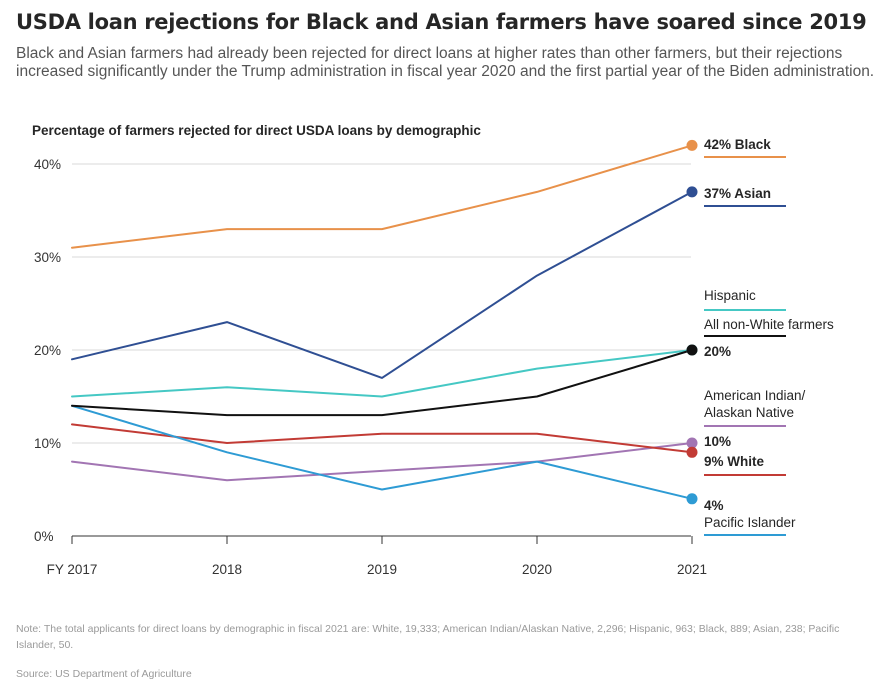 This screenshot has width=885, height=689. I want to click on end-point-asian, so click(692, 192).